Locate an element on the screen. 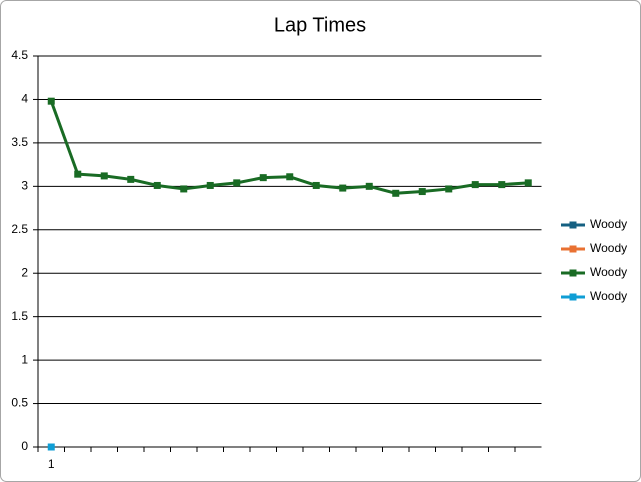 Image resolution: width=641 pixels, height=482 pixels. y-tick-label: 2 is located at coordinates (24, 272).